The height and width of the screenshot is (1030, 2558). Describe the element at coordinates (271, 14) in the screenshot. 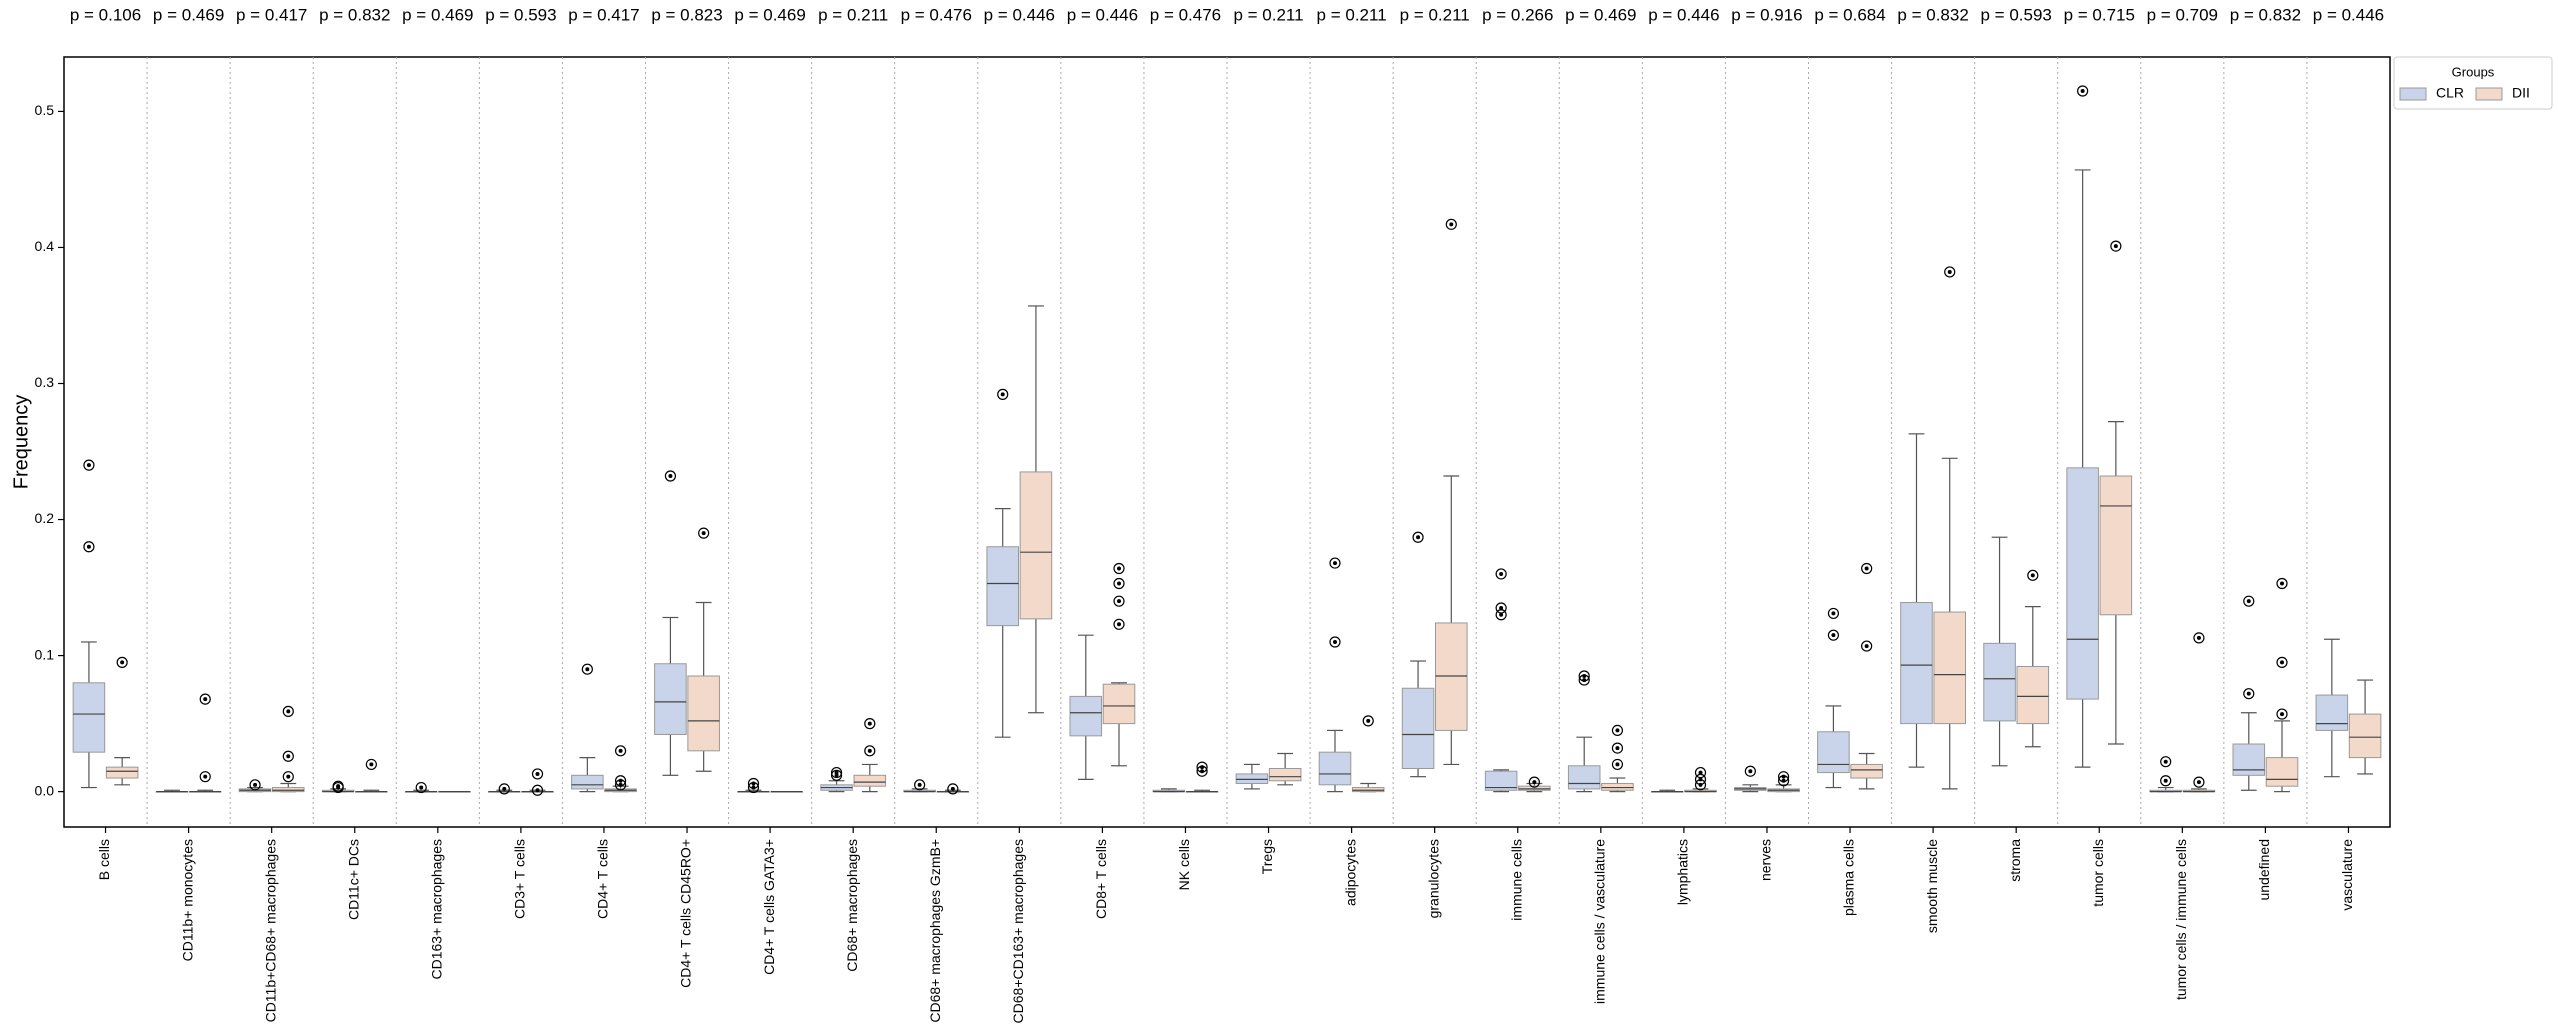

I see `p-value-label: p = 0.417` at that location.